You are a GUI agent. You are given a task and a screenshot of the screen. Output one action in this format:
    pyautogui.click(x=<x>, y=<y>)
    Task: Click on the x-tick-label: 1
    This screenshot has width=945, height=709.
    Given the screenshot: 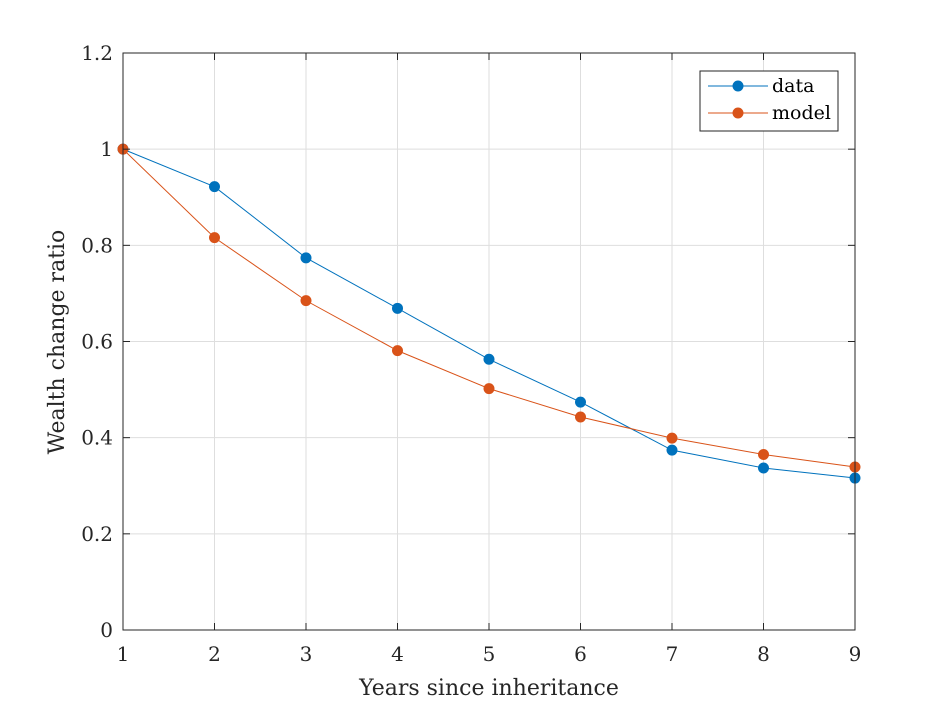 What is the action you would take?
    pyautogui.click(x=123, y=654)
    